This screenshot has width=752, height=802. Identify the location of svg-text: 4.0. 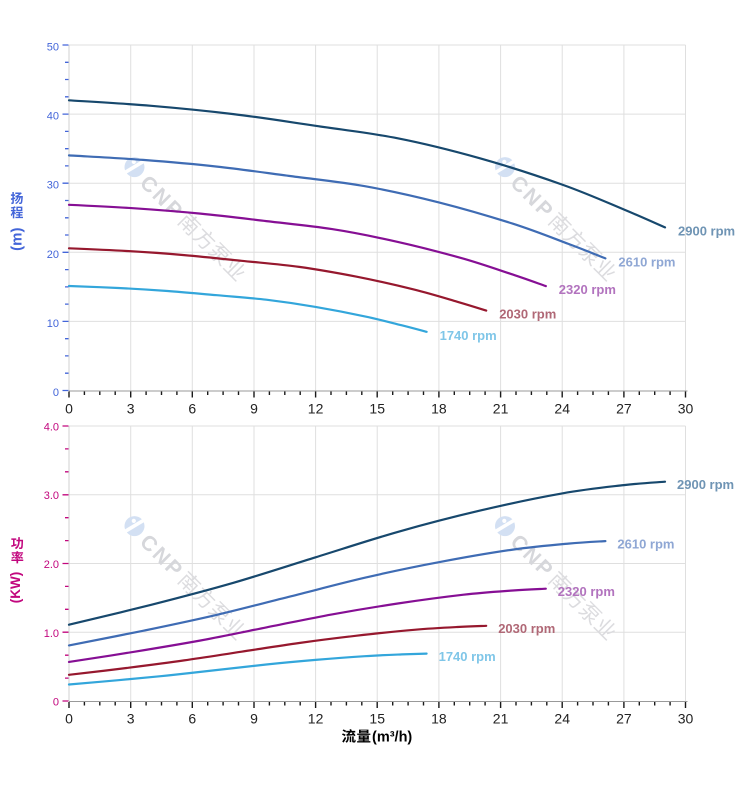
(51, 428).